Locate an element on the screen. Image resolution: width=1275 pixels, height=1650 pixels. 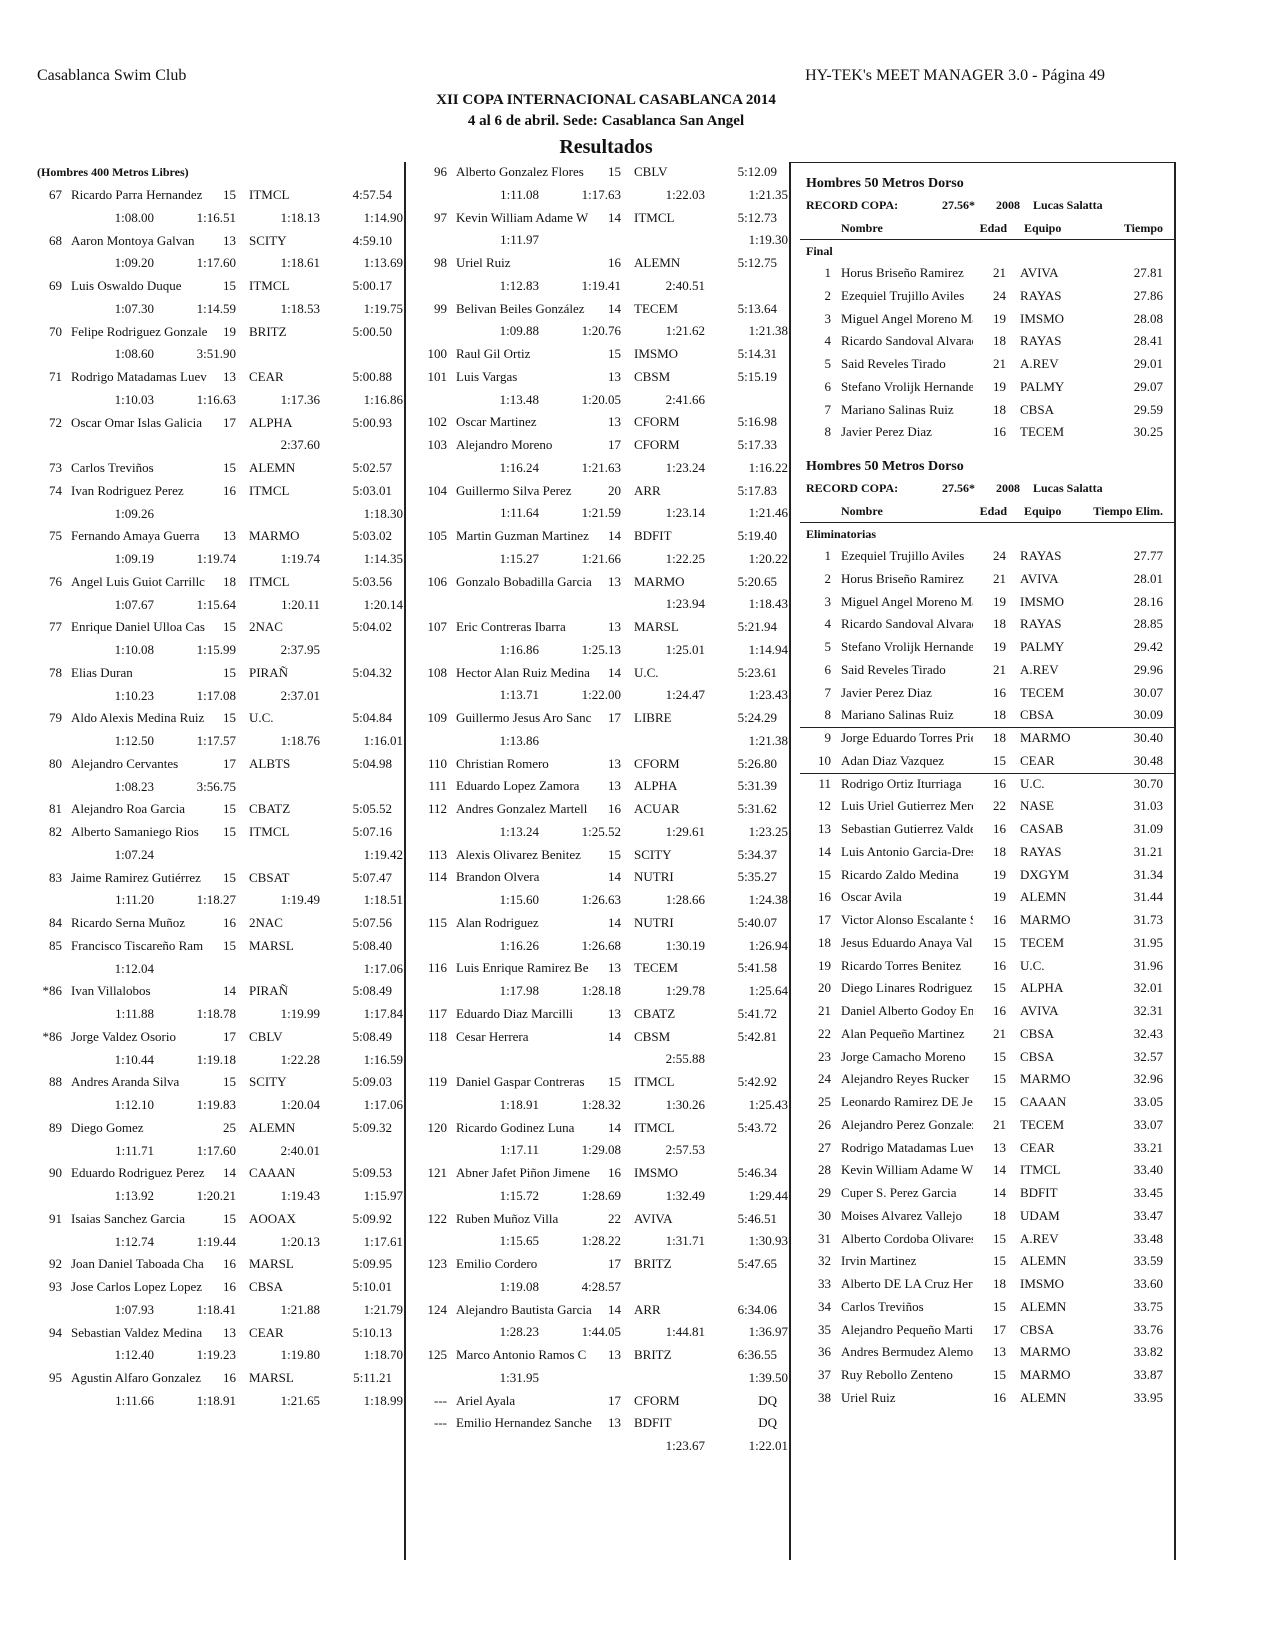
team: MARMO is located at coordinates (1045, 737).